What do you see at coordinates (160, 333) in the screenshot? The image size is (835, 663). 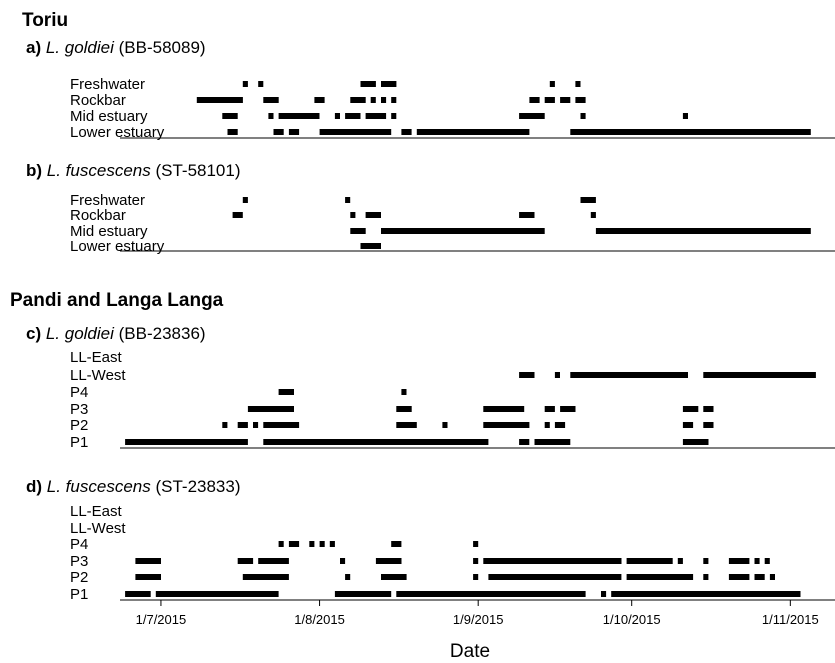 I see `tag-id: (BB-23836)` at bounding box center [160, 333].